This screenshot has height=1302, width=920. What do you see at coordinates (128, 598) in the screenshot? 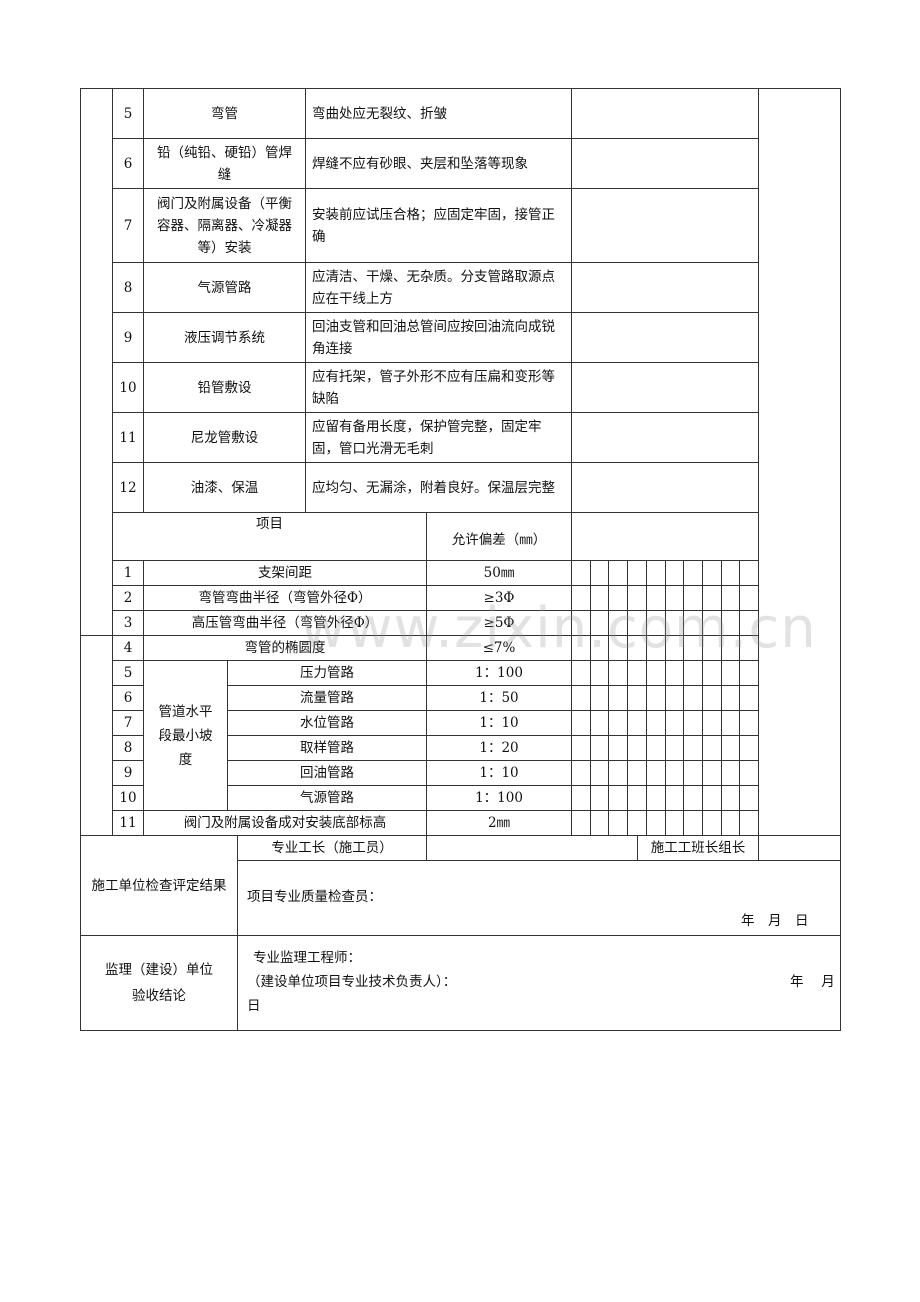
I see `row-number: 2` at bounding box center [128, 598].